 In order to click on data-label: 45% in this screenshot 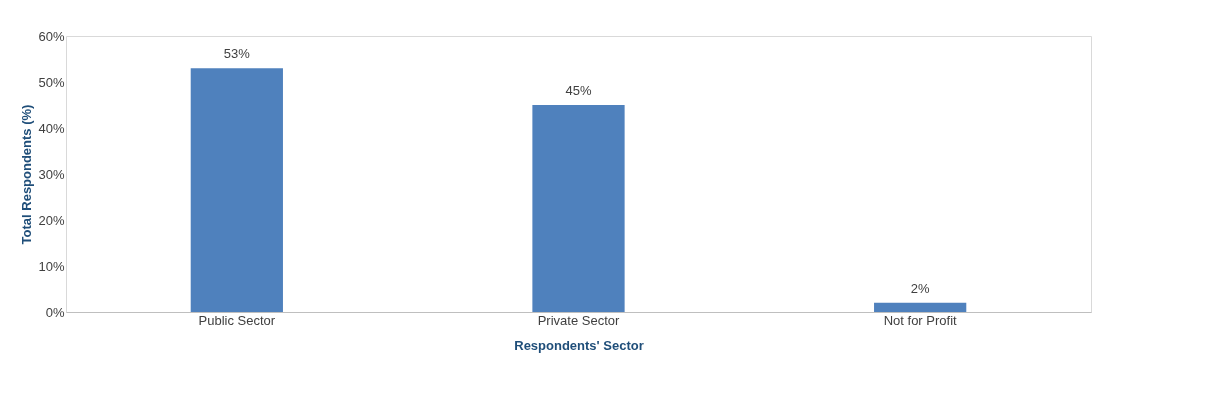, I will do `click(578, 90)`.